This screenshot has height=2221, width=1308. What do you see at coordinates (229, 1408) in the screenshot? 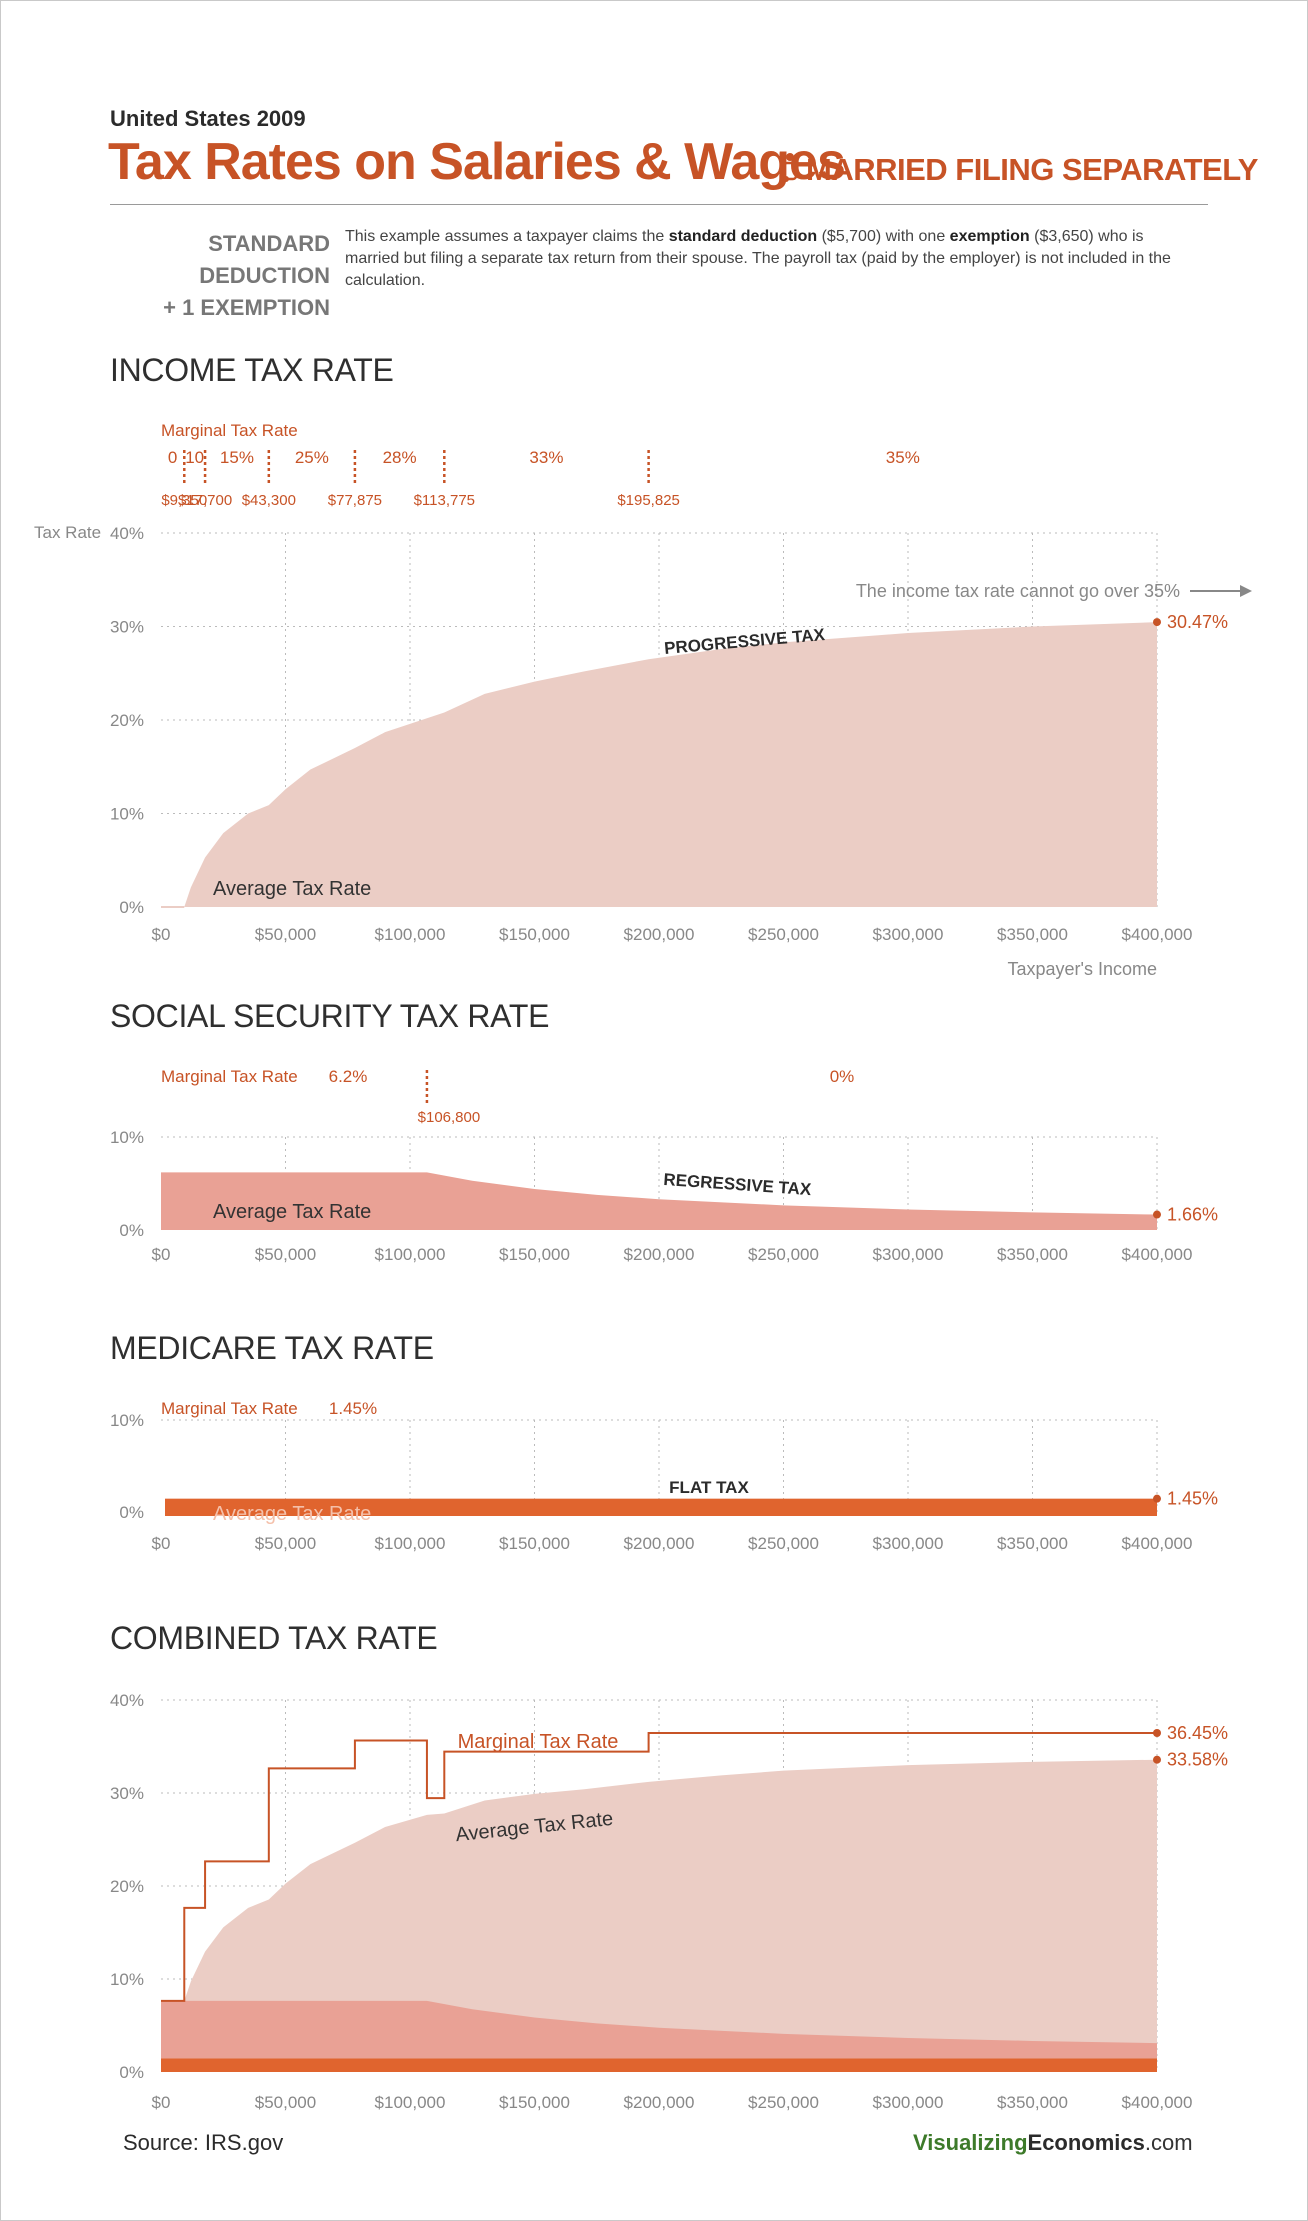
I see `medicare-marginal-label: Marginal Tax Rate` at bounding box center [229, 1408].